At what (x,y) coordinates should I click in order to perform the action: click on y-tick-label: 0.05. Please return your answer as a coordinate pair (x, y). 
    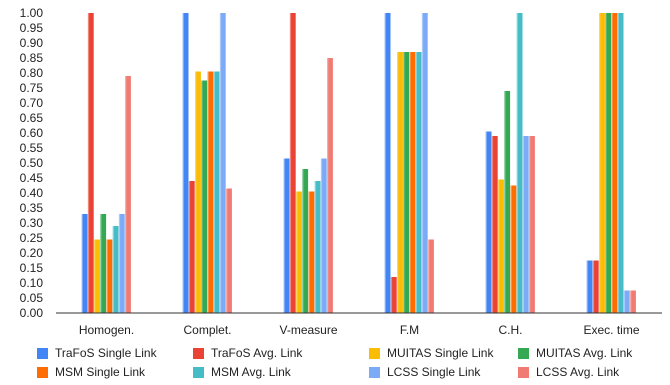
    Looking at the image, I should click on (32, 298).